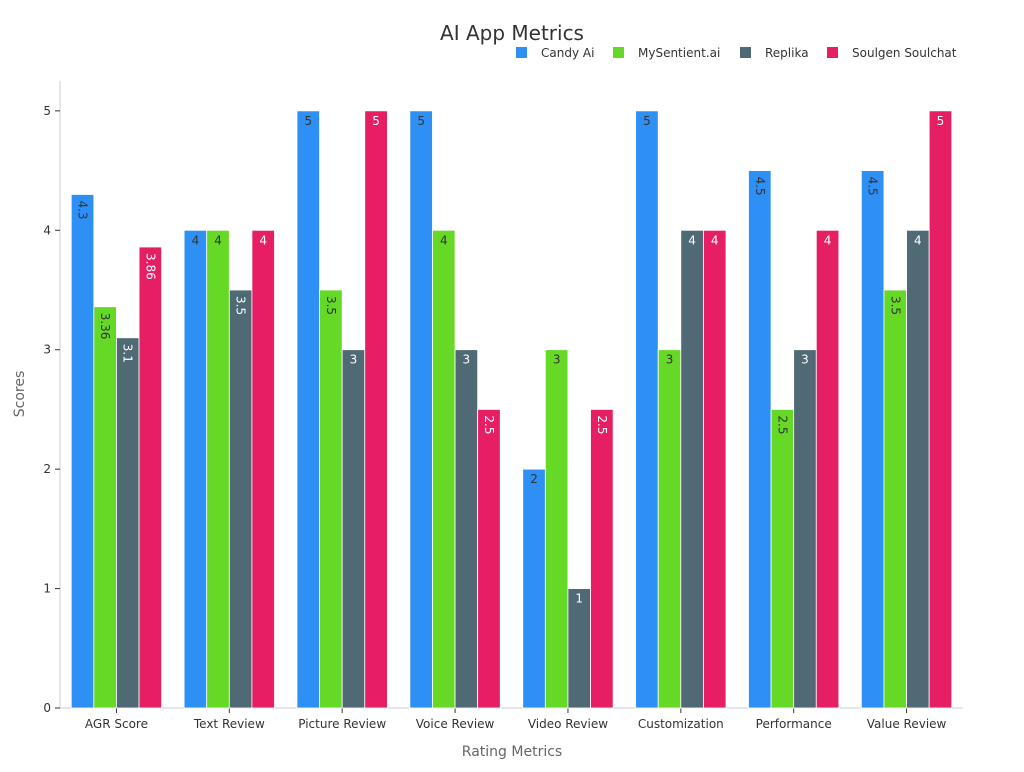 The width and height of the screenshot is (1024, 772). I want to click on y-tick-label: 0, so click(47, 708).